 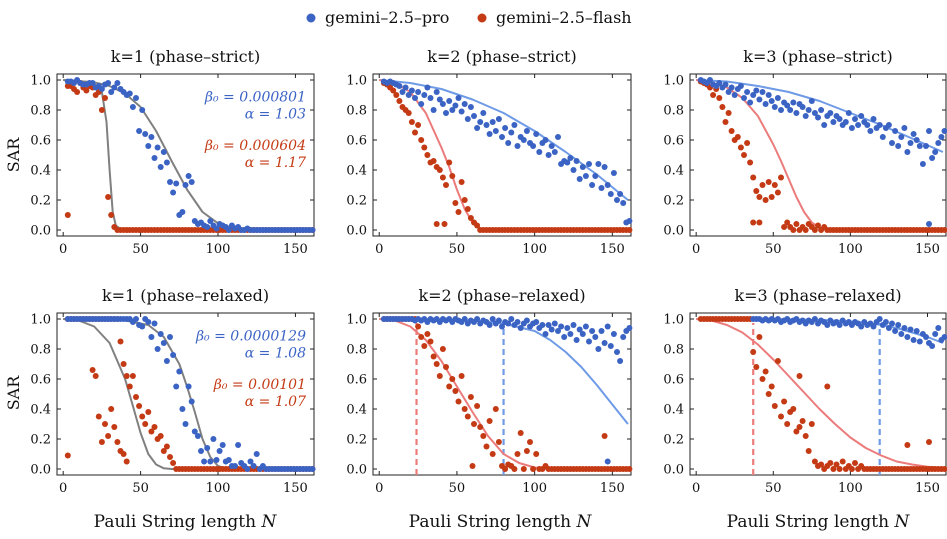 I want to click on x-tick-label: 150, so click(x=295, y=488).